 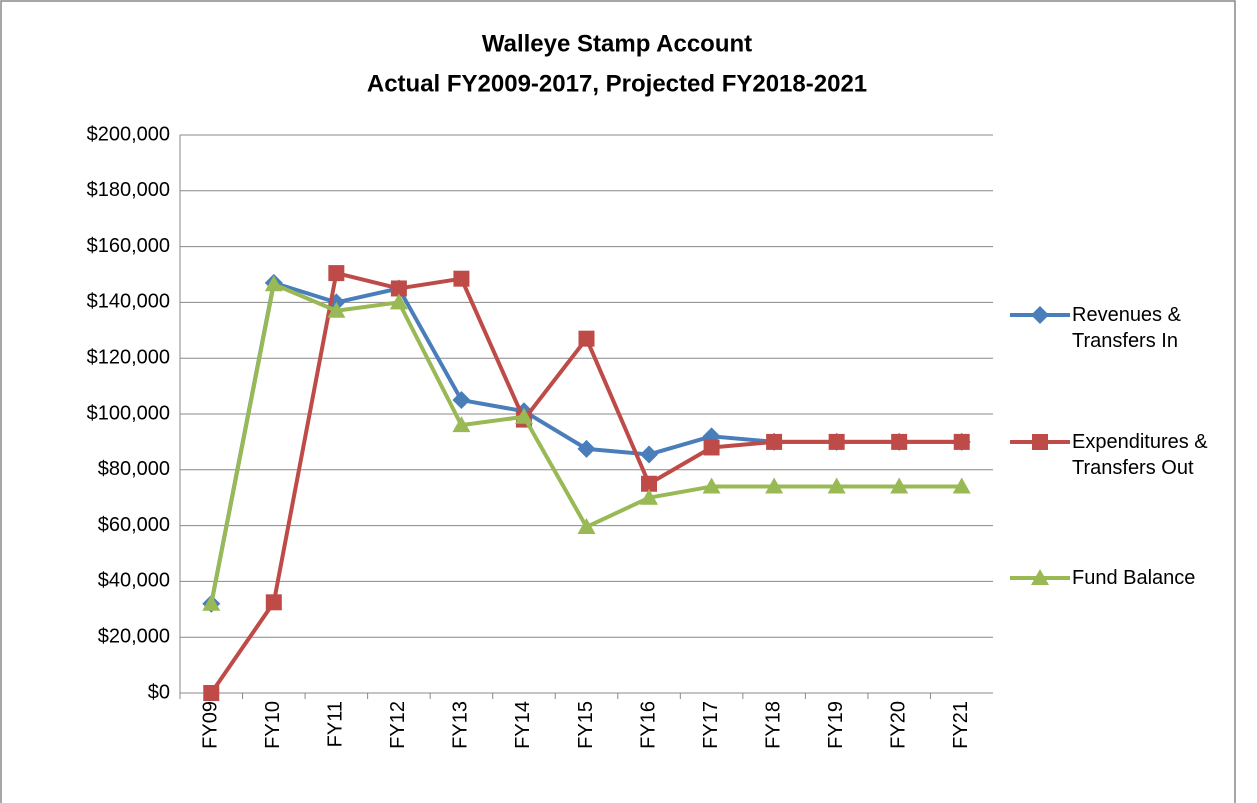 I want to click on y-tick-label: $20,000, so click(x=134, y=636).